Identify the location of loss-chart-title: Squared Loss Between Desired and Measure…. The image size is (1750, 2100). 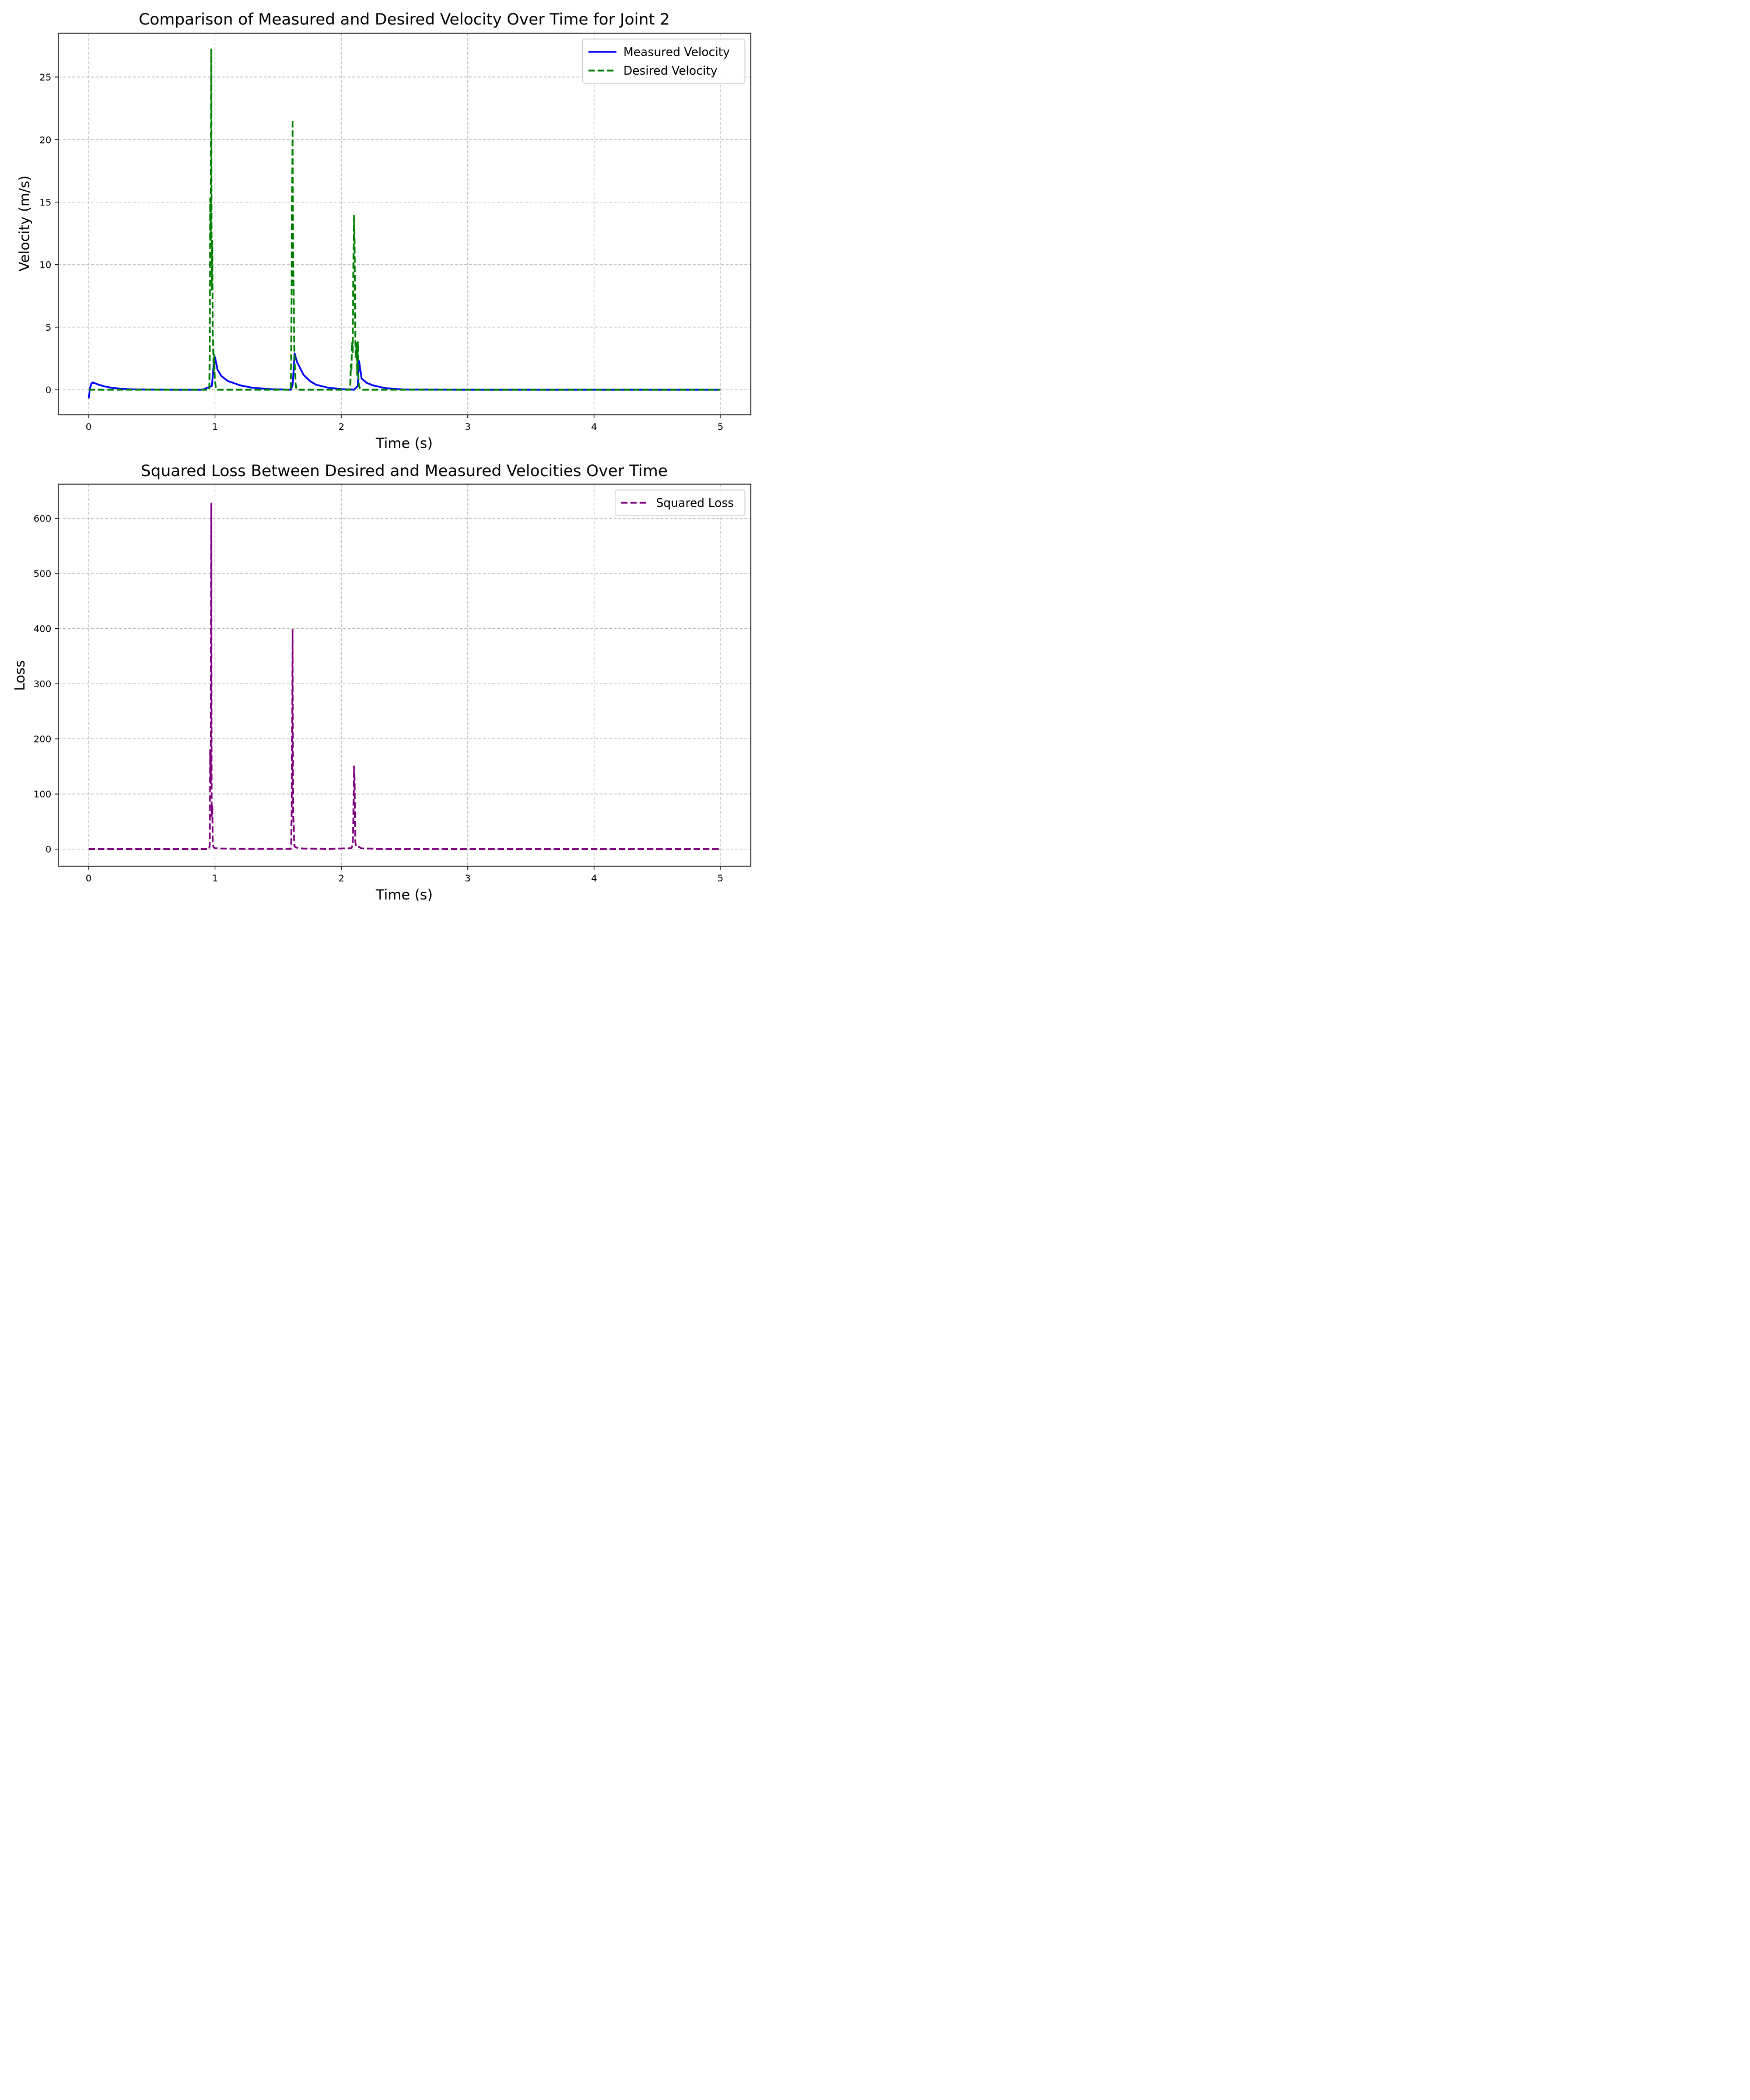
(404, 471).